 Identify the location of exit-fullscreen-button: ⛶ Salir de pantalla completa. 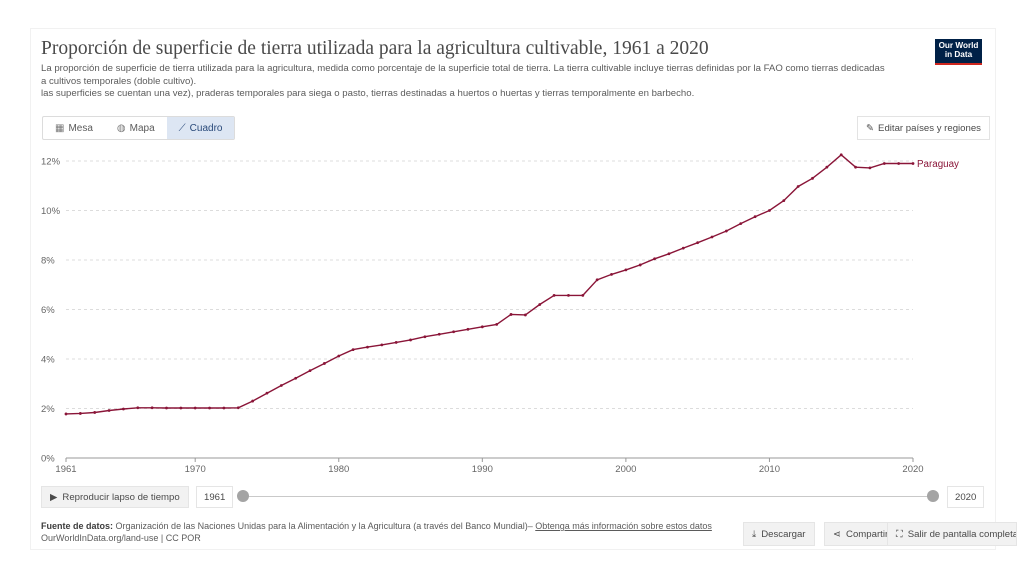
(952, 534).